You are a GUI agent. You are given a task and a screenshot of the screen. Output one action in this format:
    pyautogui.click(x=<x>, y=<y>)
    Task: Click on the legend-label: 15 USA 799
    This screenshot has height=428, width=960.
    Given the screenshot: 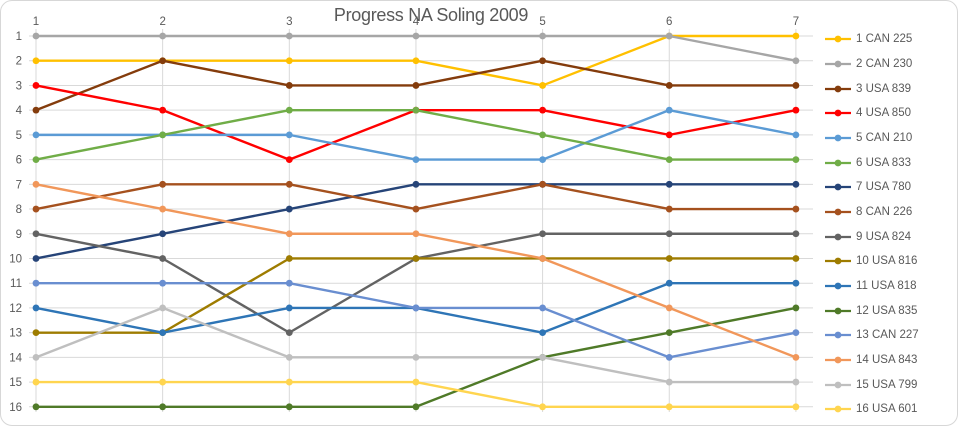 What is the action you would take?
    pyautogui.click(x=887, y=384)
    